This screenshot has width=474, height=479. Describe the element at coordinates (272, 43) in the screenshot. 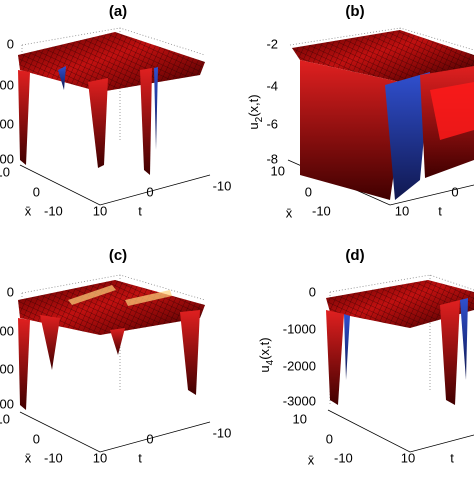

I see `z-tick-label: -2` at that location.